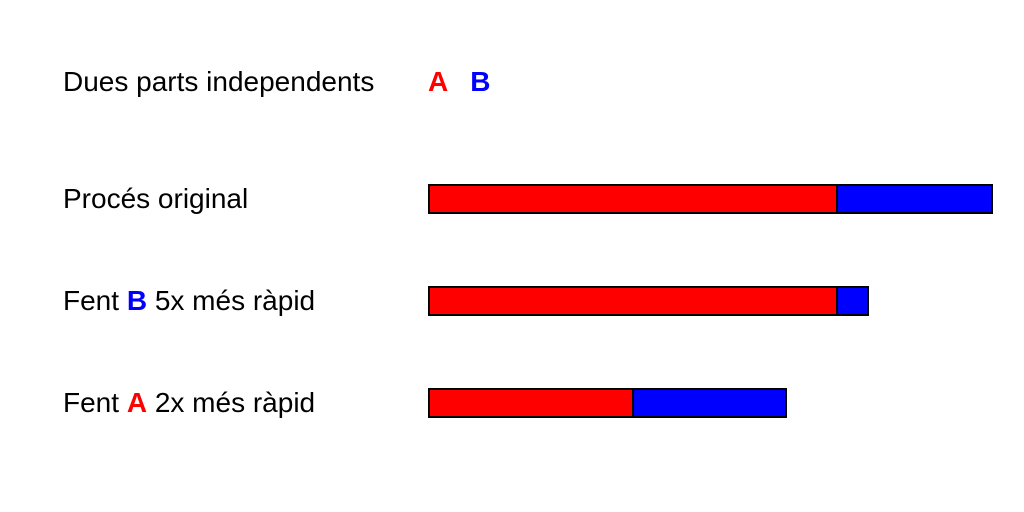  What do you see at coordinates (137, 402) in the screenshot?
I see `row-label-part-a: A` at bounding box center [137, 402].